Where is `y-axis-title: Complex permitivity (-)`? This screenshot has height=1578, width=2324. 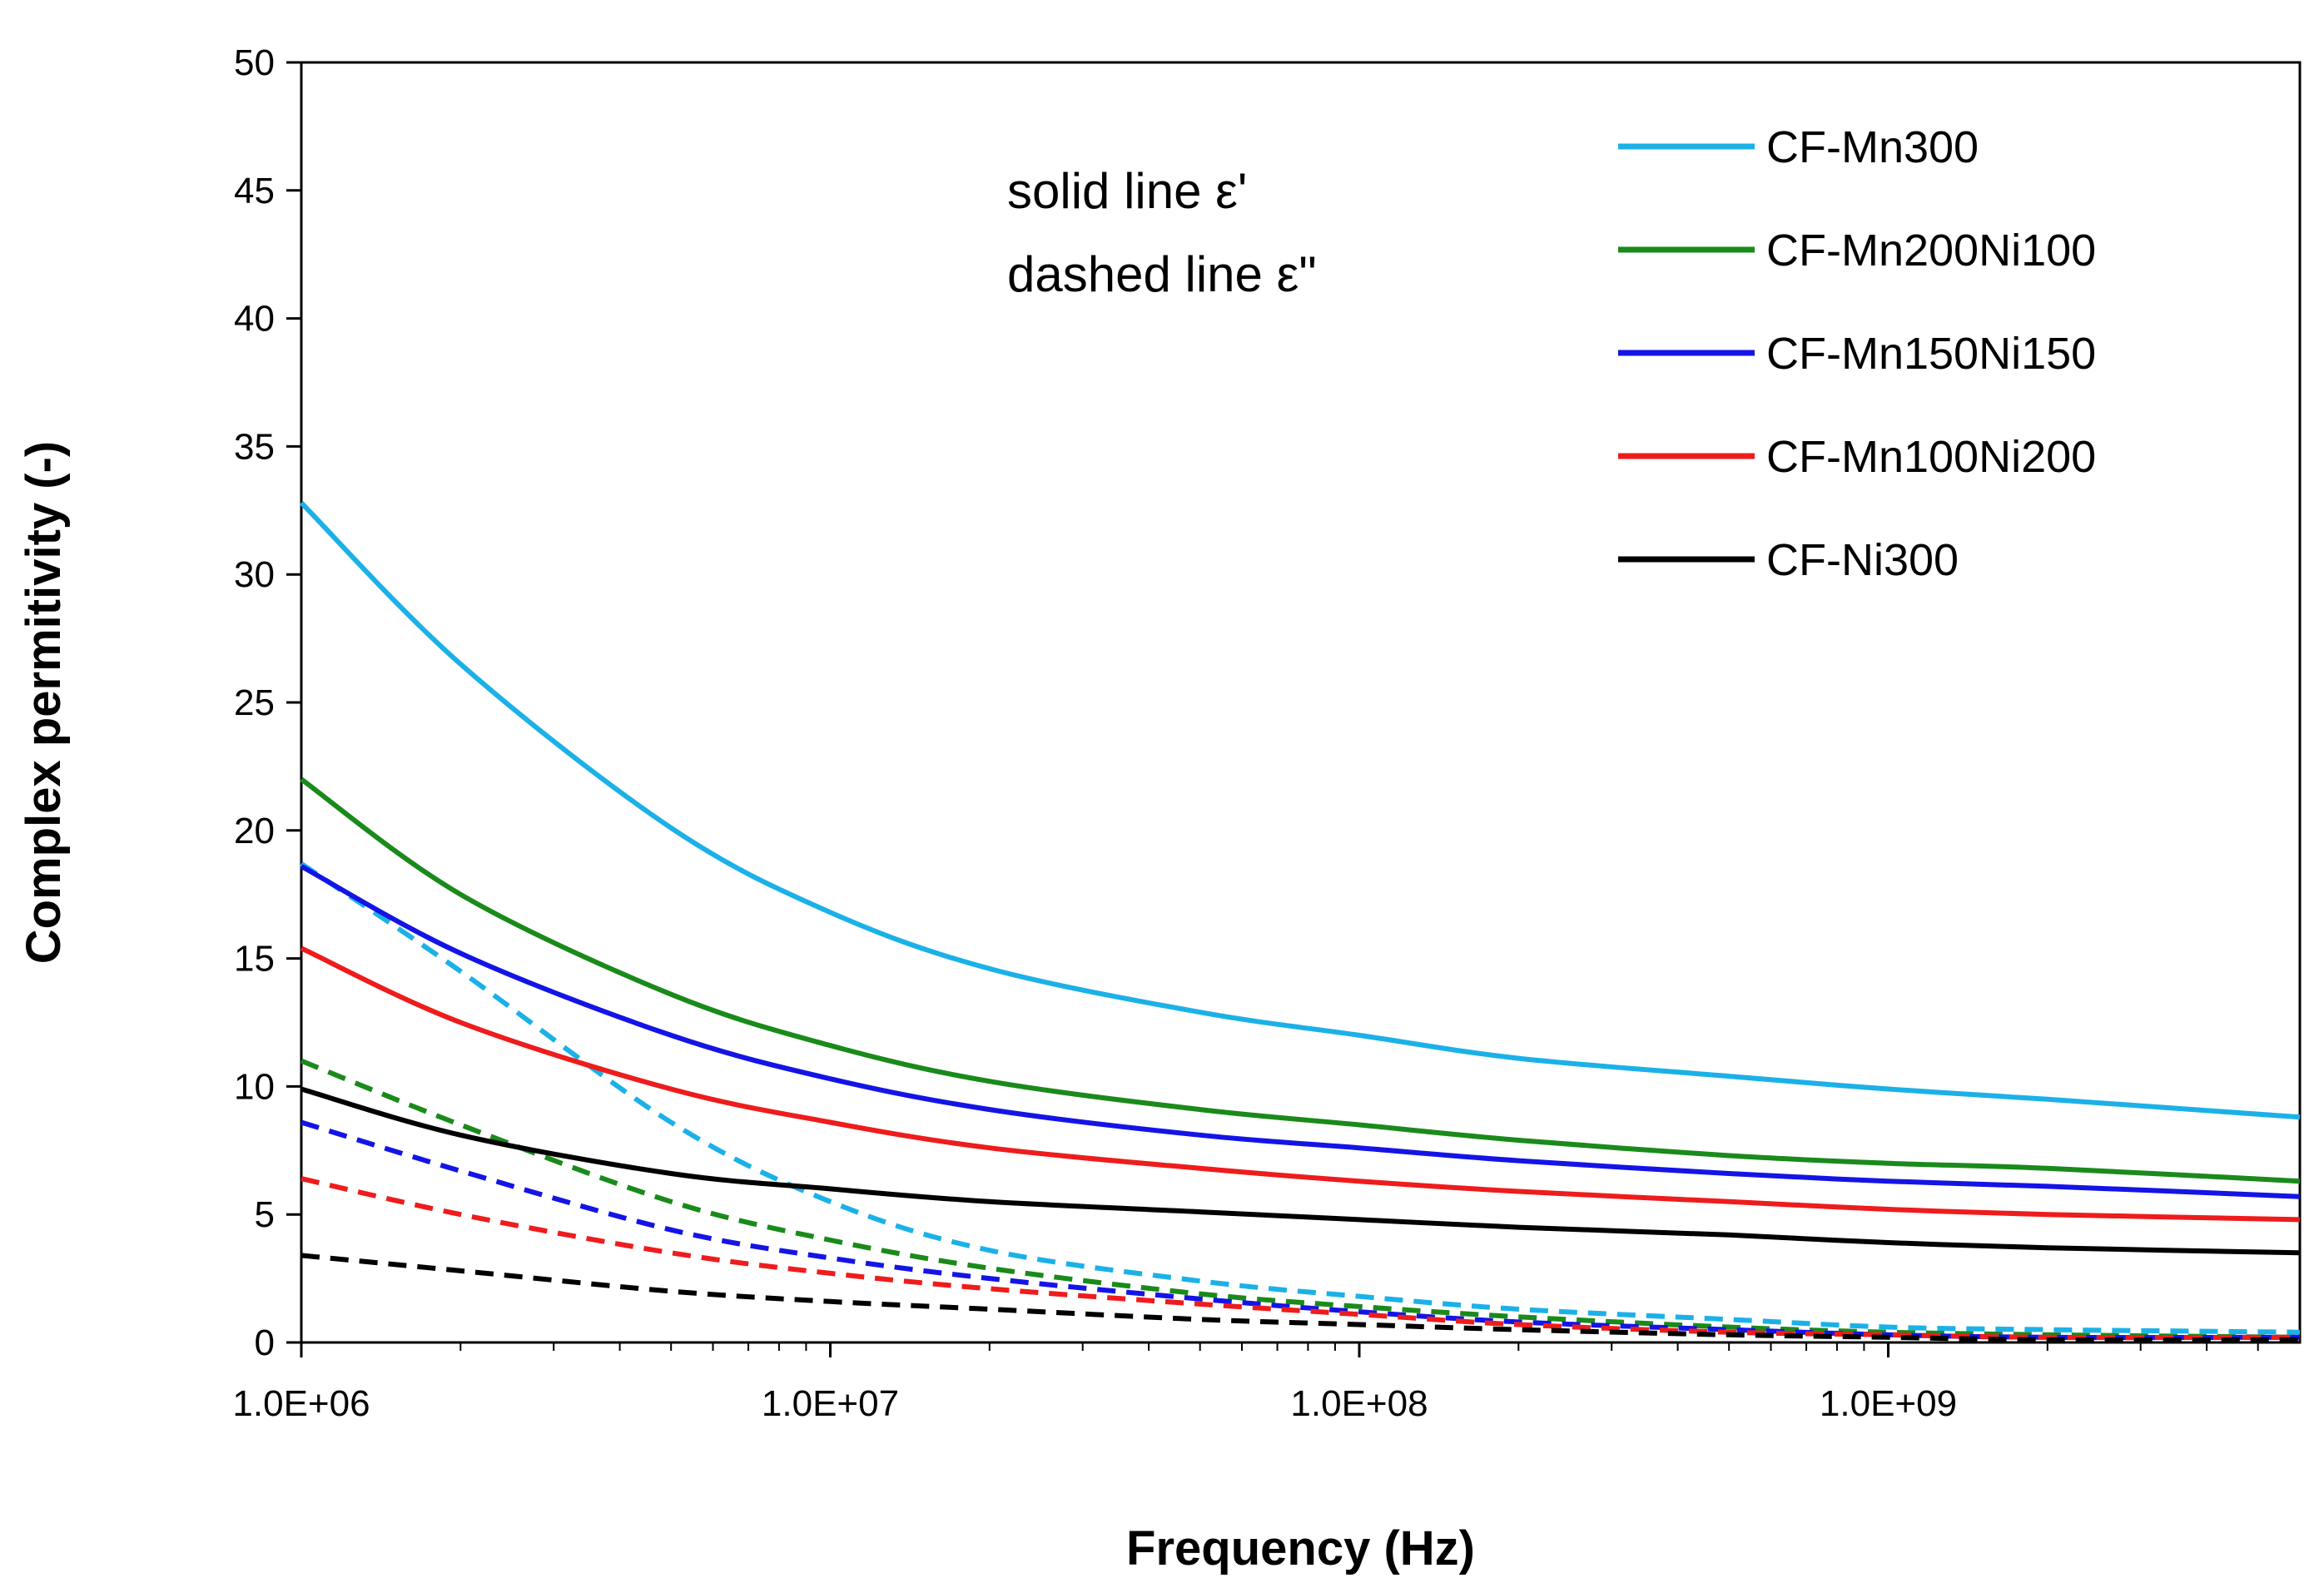 y-axis-title: Complex permitivity (-) is located at coordinates (44, 702).